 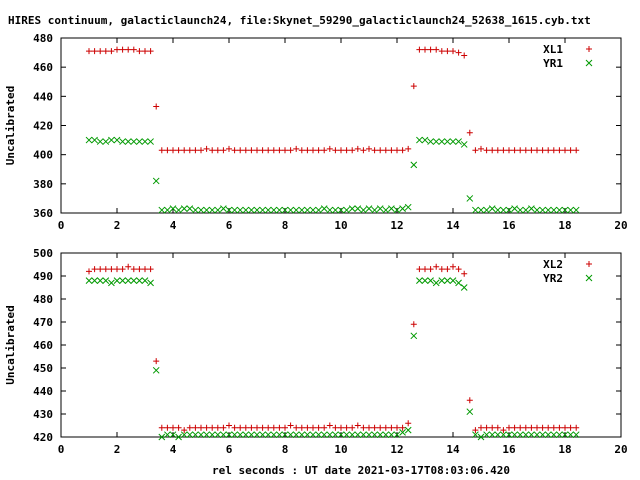 What do you see at coordinates (229, 225) in the screenshot?
I see `x-tick-label: 6` at bounding box center [229, 225].